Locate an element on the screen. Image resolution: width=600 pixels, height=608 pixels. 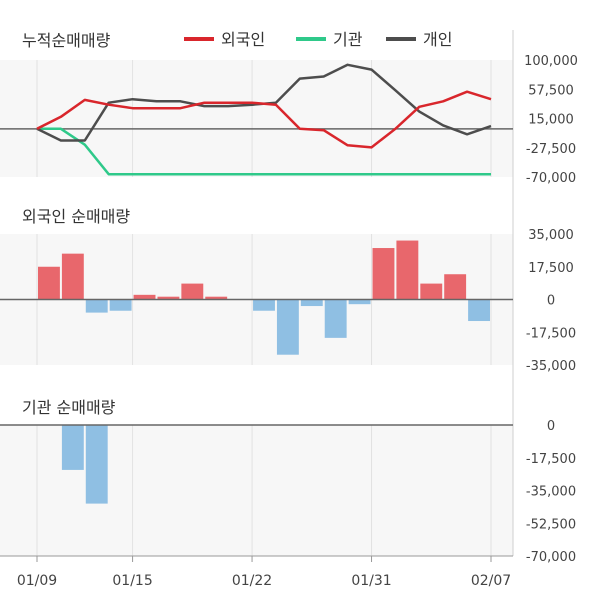
y-tick-label: -27,500 is located at coordinates (551, 149).